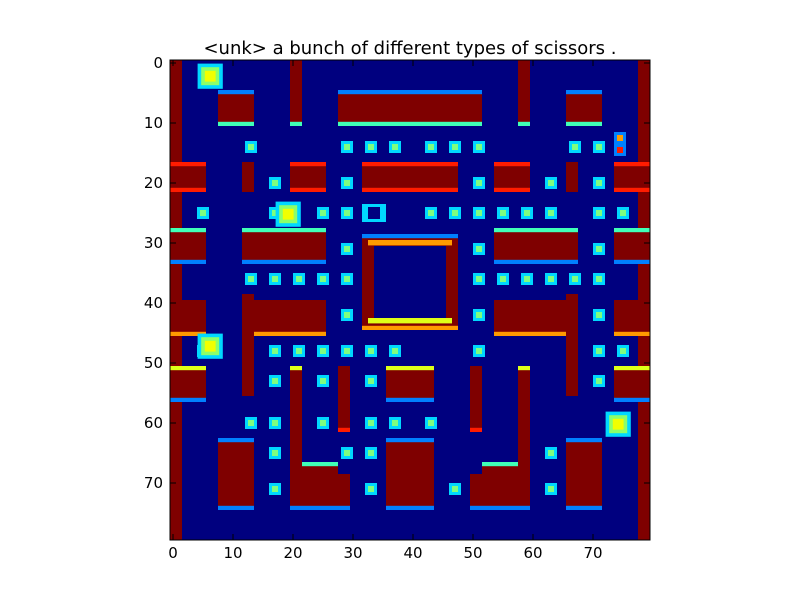 Image resolution: width=800 pixels, height=600 pixels. I want to click on y-tick-label: 0, so click(158, 63).